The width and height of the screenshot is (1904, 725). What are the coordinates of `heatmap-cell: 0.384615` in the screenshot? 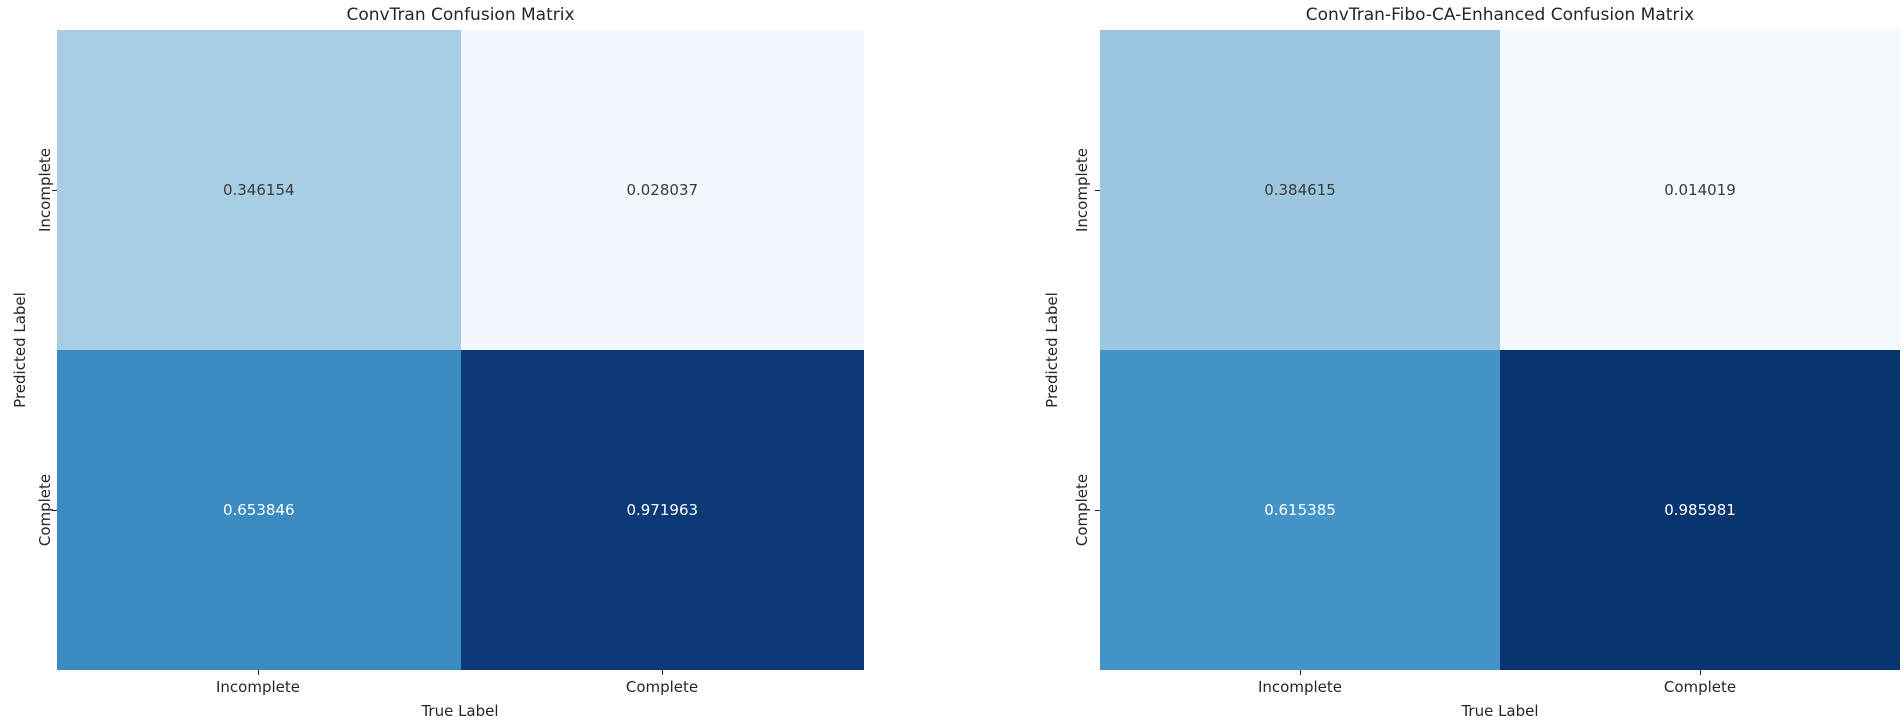 It's located at (1300, 190).